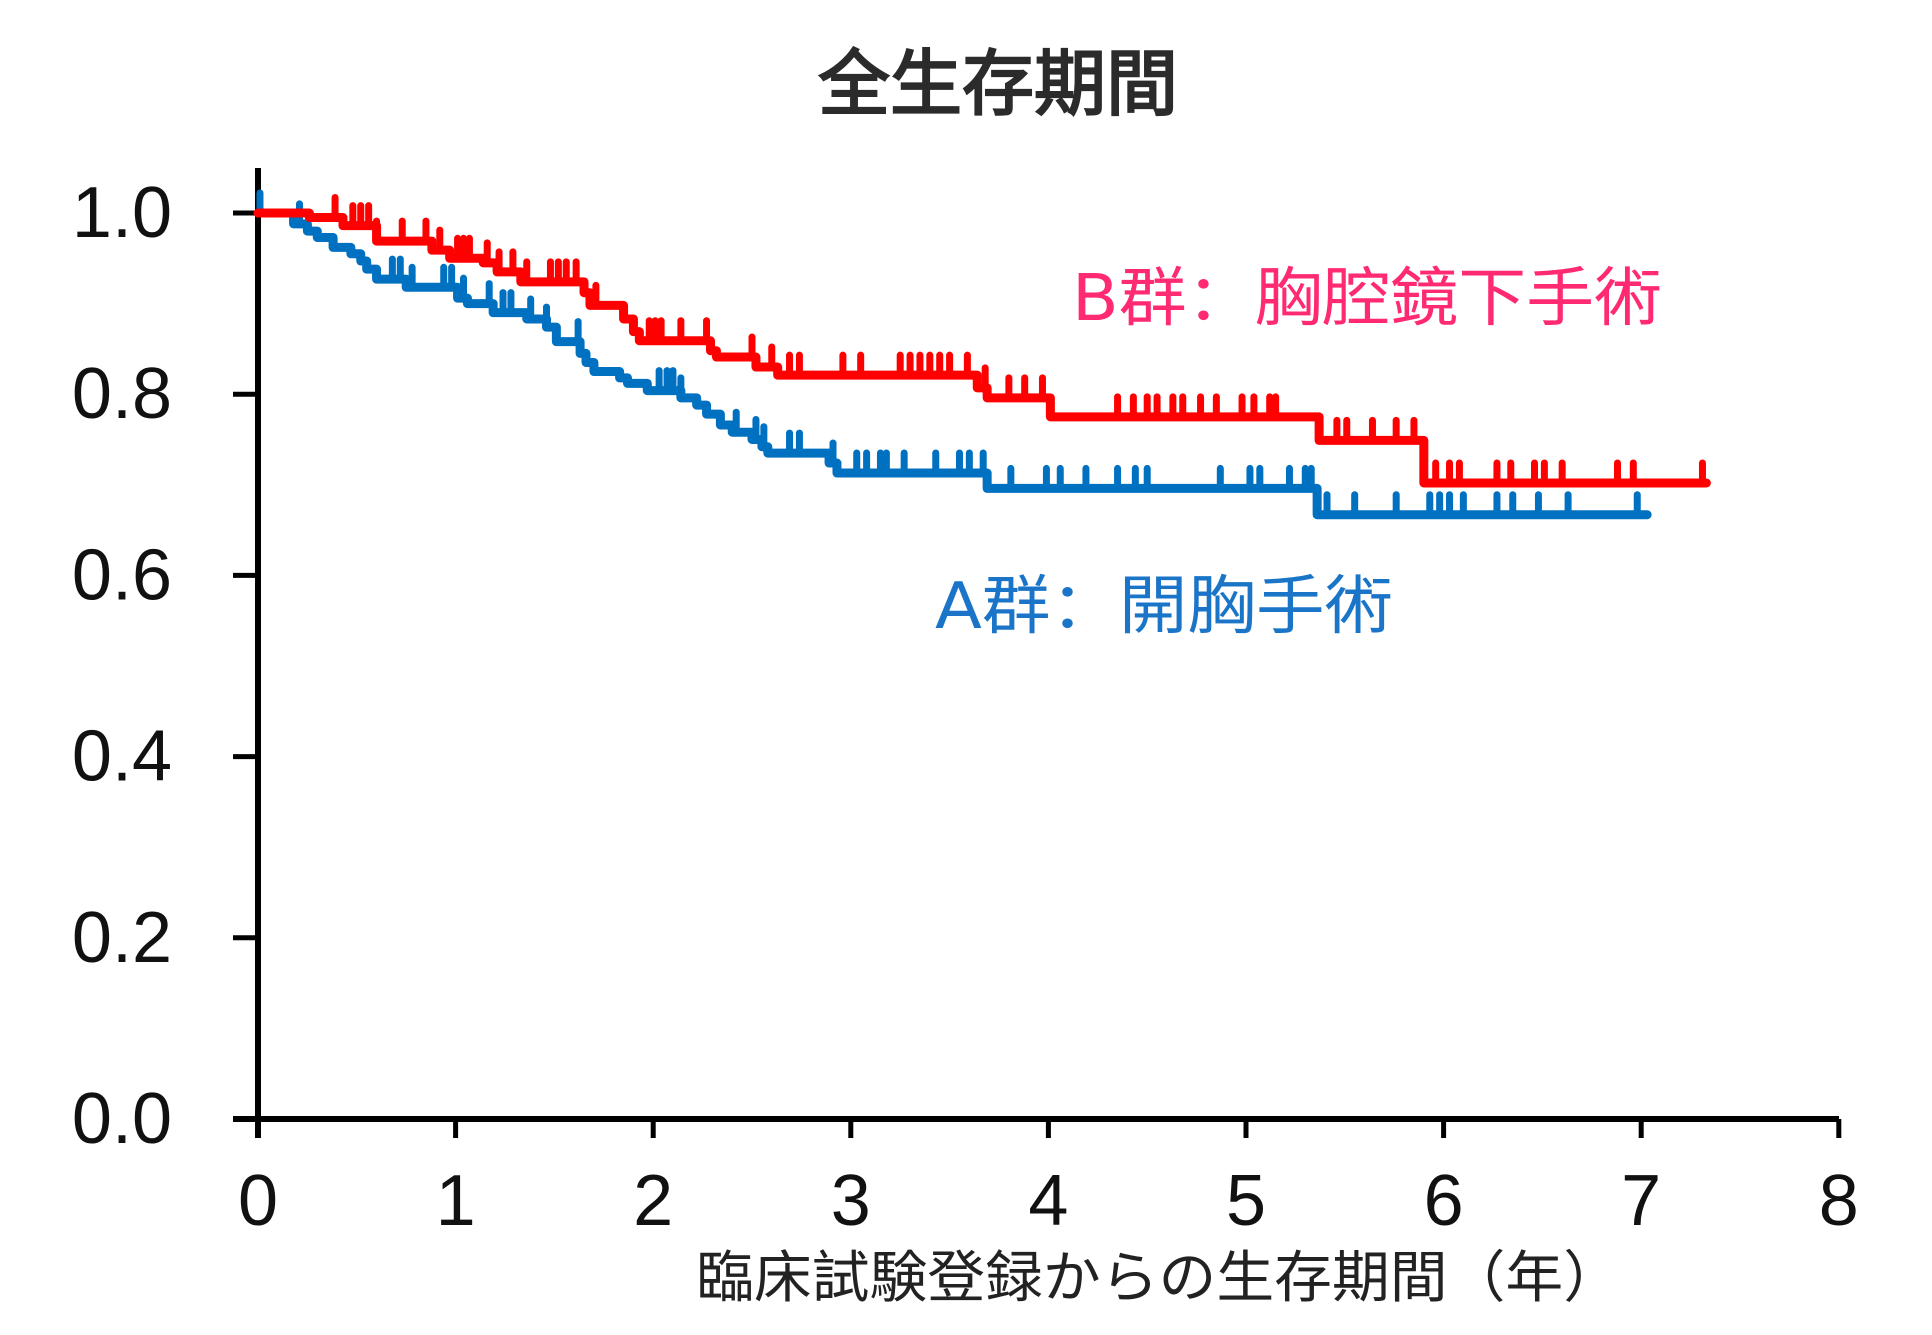 This screenshot has height=1335, width=1932. I want to click on x-tick-label: 8, so click(1839, 1201).